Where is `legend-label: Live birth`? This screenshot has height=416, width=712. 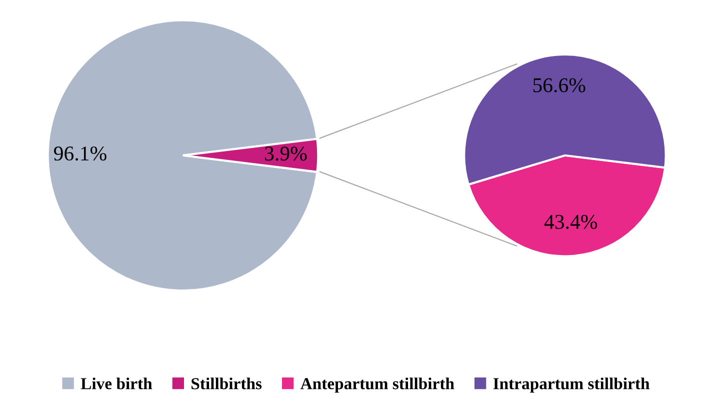
legend-label: Live birth is located at coordinates (116, 384).